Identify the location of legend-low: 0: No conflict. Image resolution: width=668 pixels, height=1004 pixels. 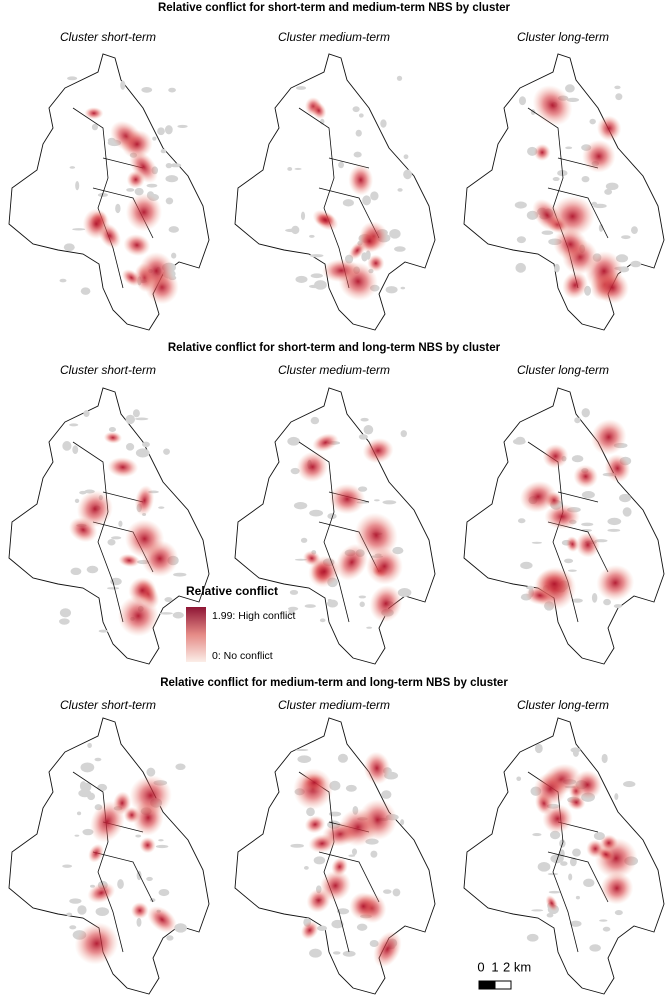
(242, 656).